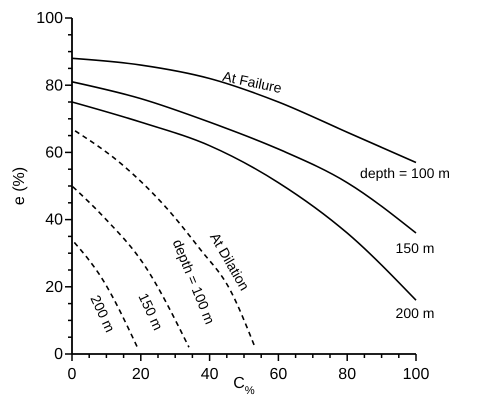 The height and width of the screenshot is (401, 477). Describe the element at coordinates (54, 153) in the screenshot. I see `y-tick-label: 60` at that location.